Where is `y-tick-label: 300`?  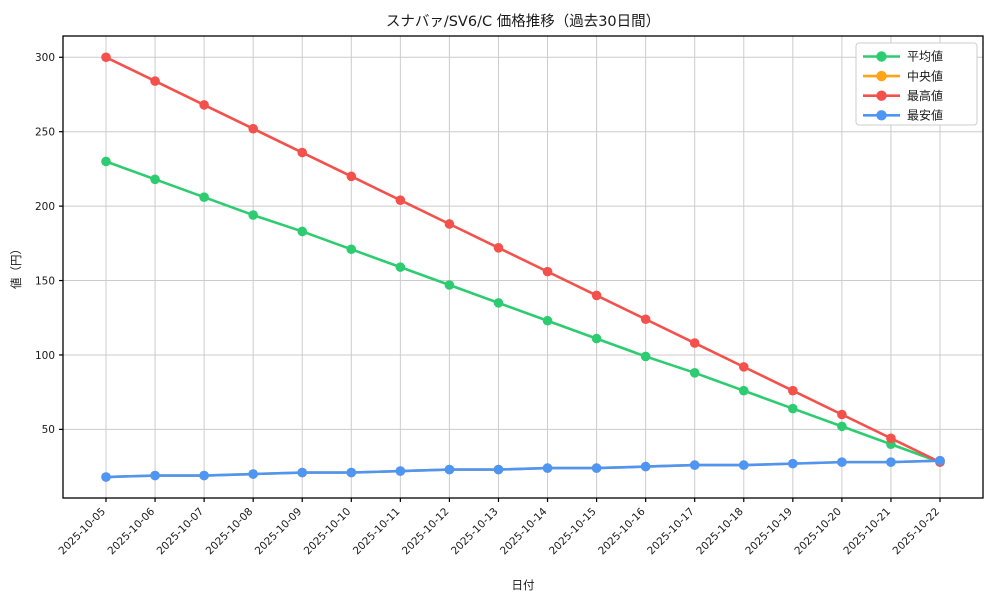
y-tick-label: 300 is located at coordinates (45, 58).